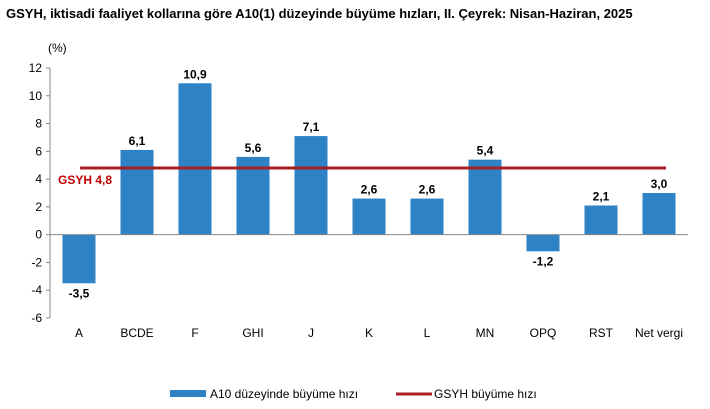 The image size is (710, 409). I want to click on x-tick-label: OPQ, so click(543, 333).